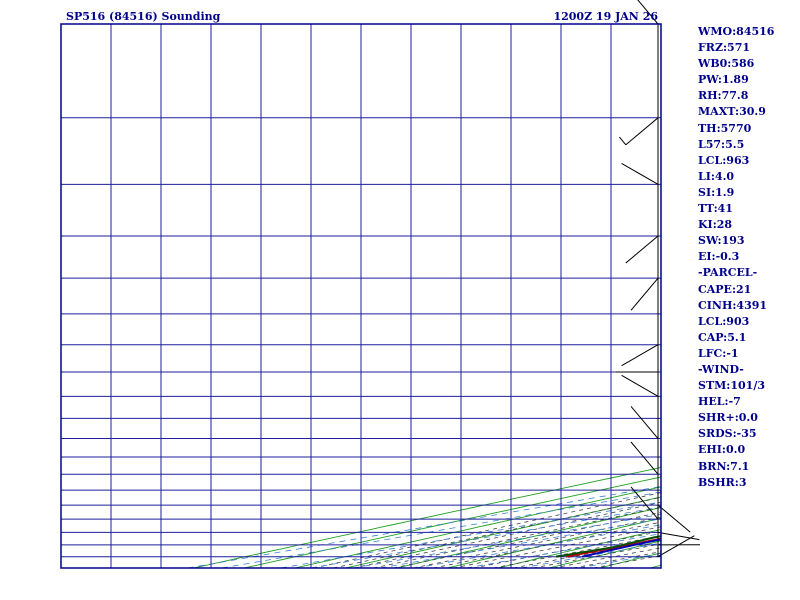 The height and width of the screenshot is (600, 800). I want to click on index-value: HEL:-7, so click(719, 402).